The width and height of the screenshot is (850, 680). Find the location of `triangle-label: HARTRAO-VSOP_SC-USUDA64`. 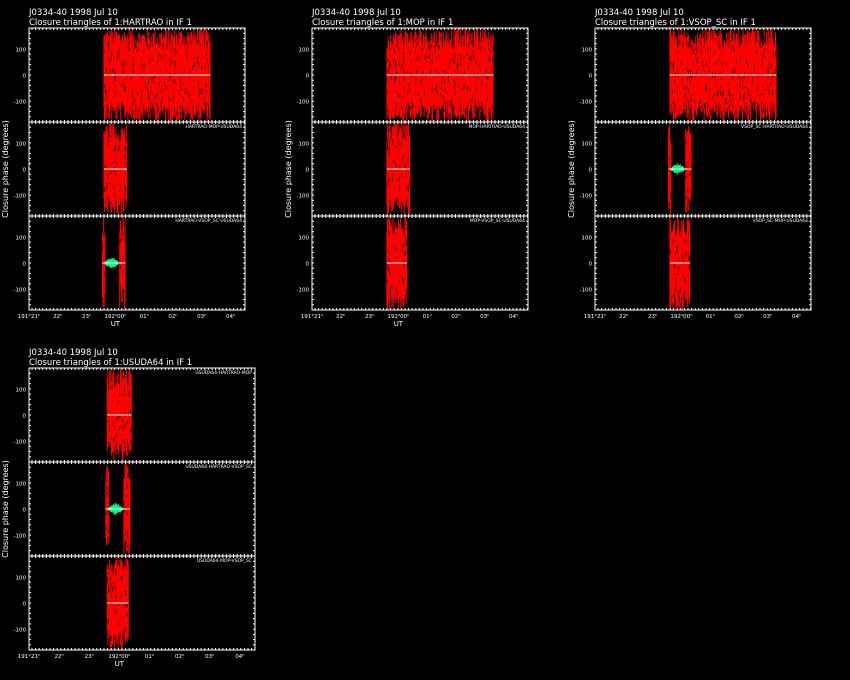

triangle-label: HARTRAO-VSOP_SC-USUDA64 is located at coordinates (208, 221).